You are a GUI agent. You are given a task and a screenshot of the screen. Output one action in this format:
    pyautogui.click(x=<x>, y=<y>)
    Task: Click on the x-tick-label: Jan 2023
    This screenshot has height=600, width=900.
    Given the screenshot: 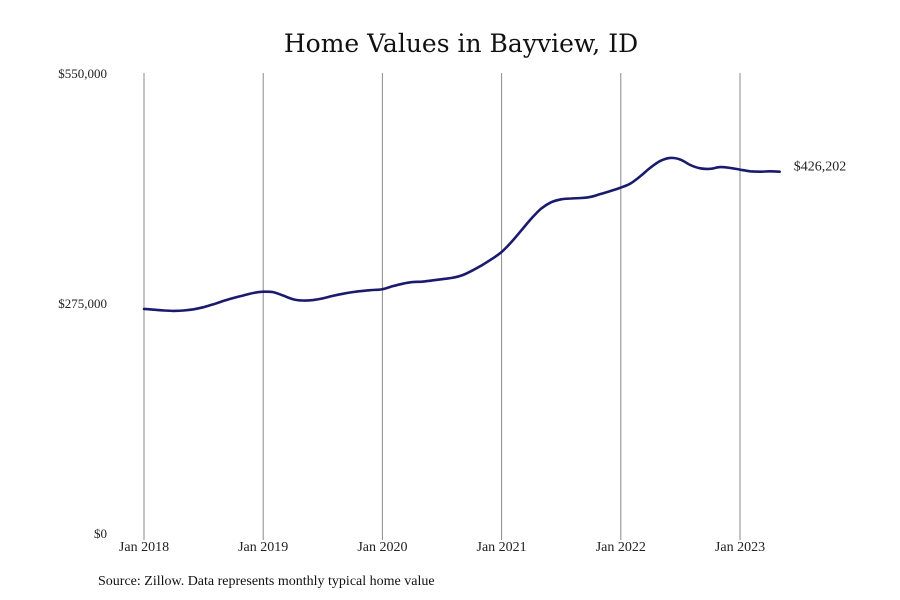 What is the action you would take?
    pyautogui.click(x=740, y=547)
    